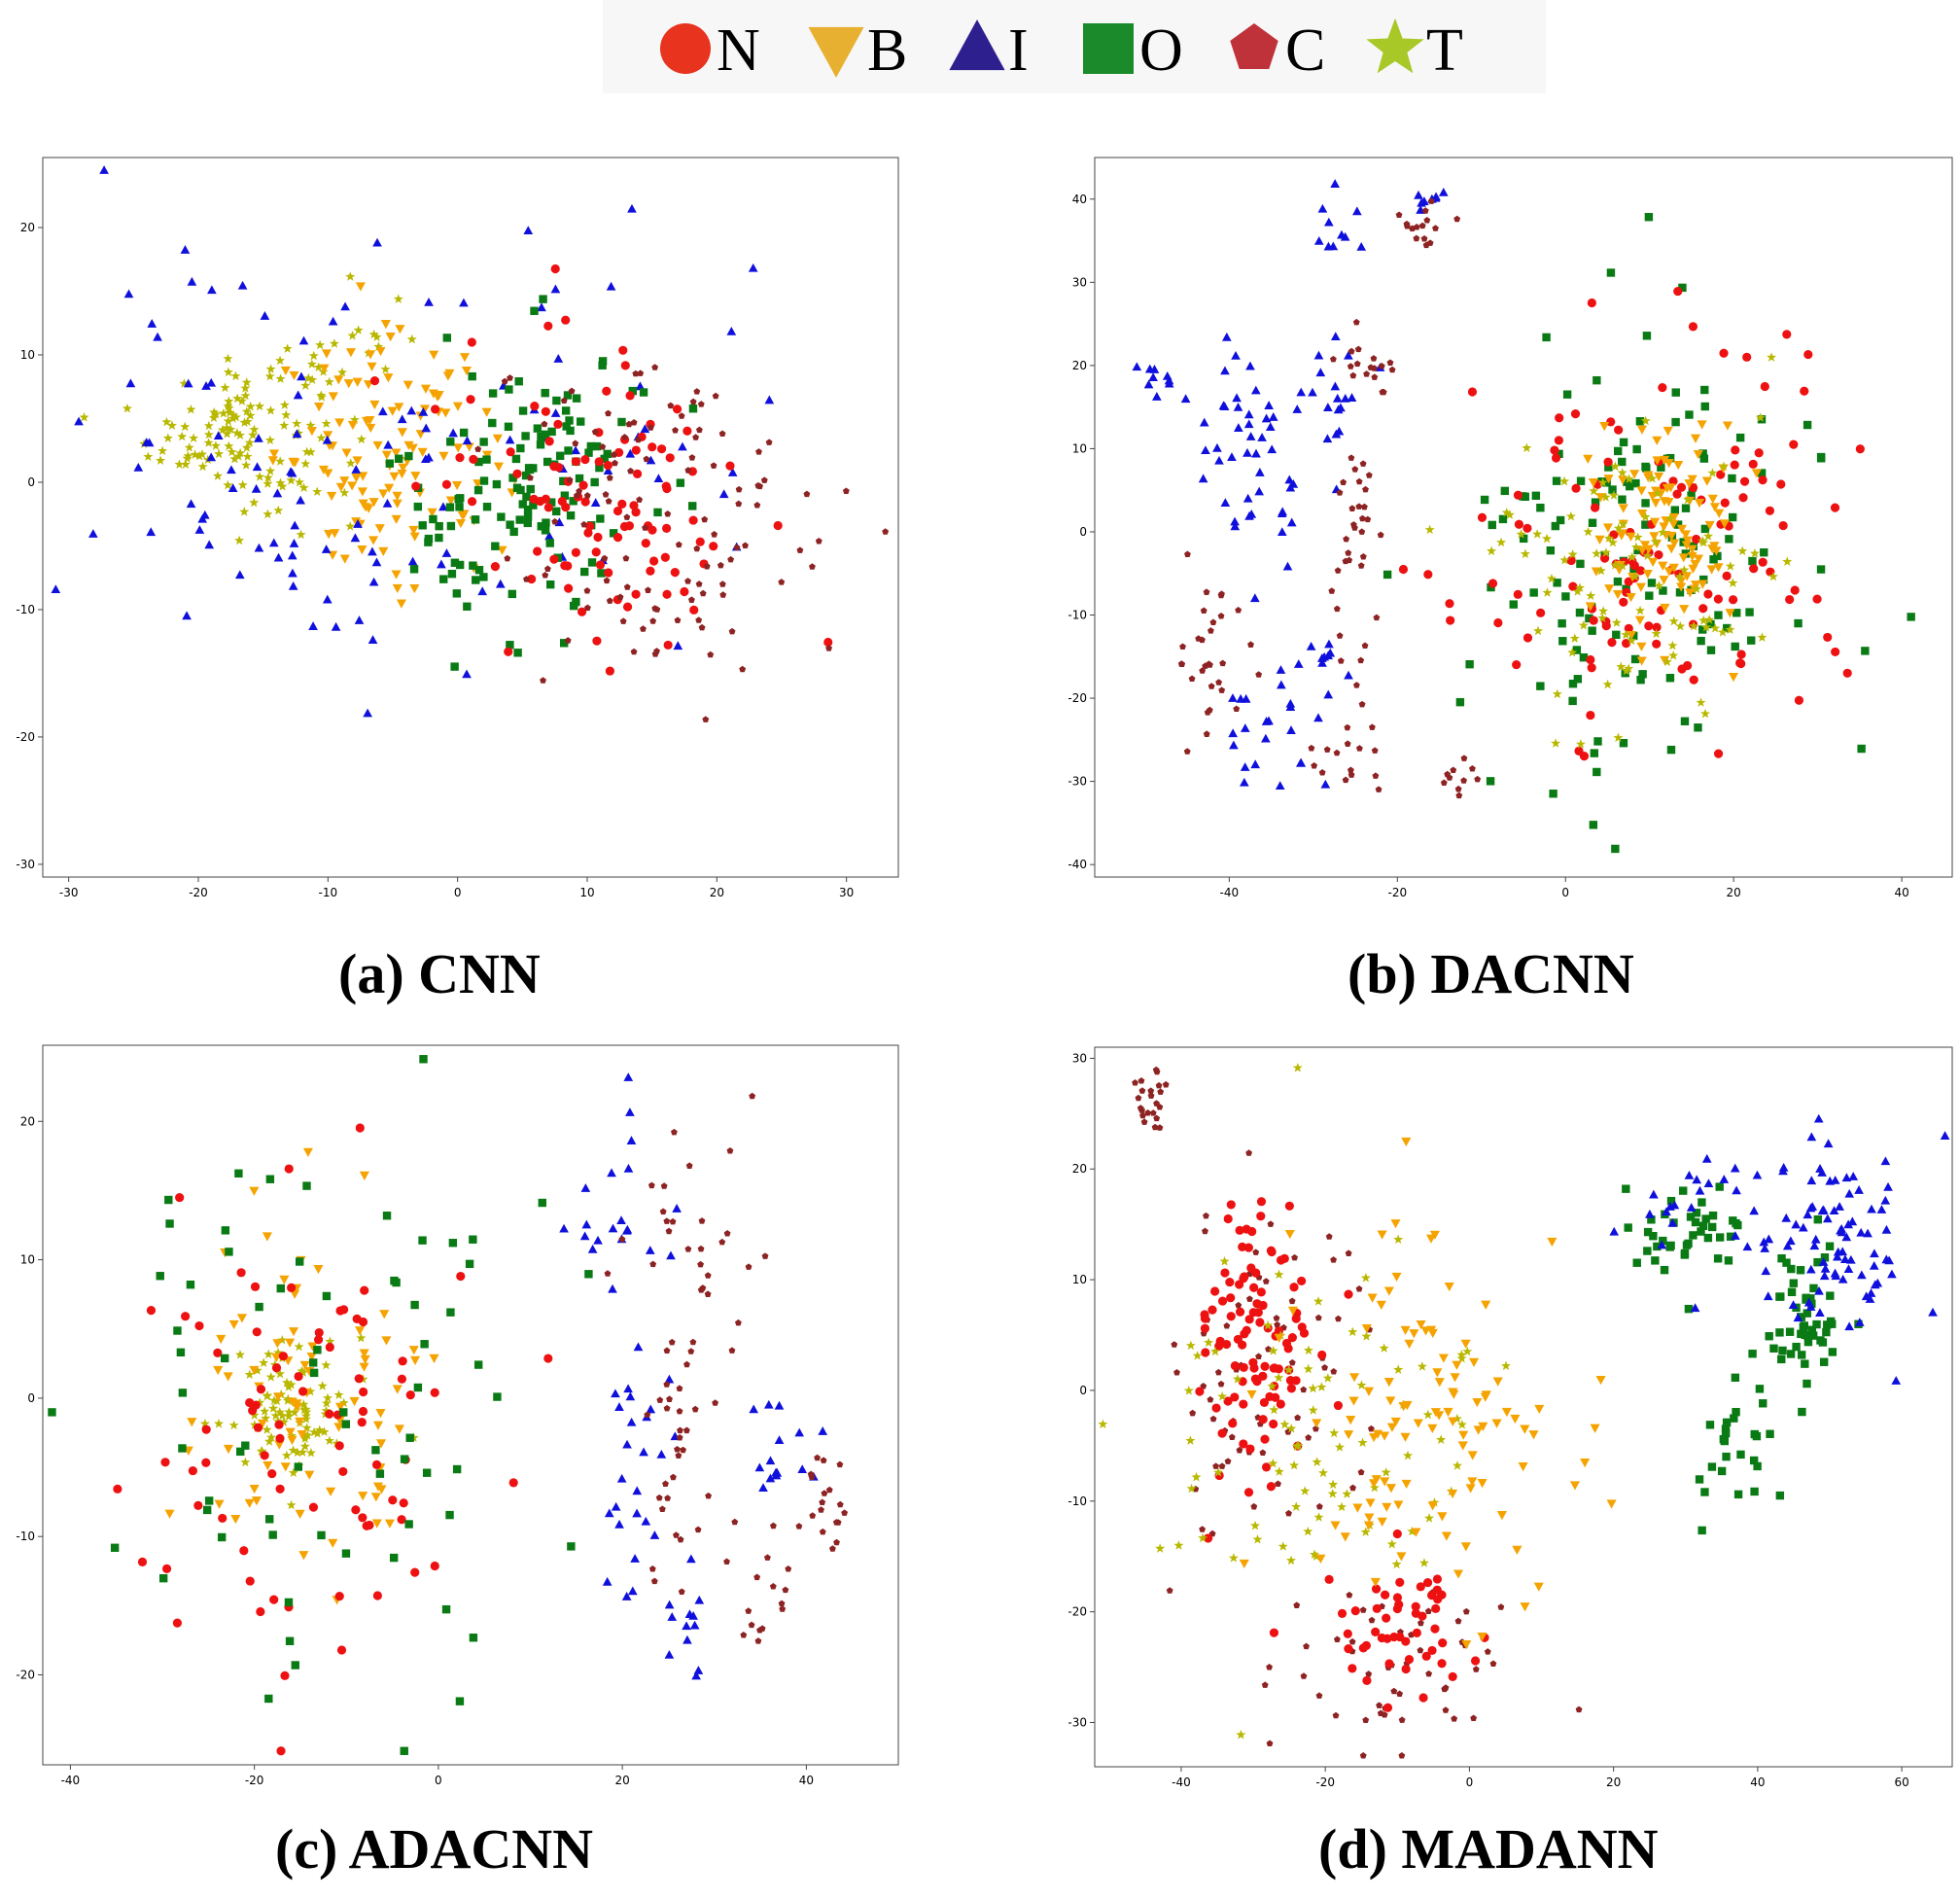  Describe the element at coordinates (1397, 893) in the screenshot. I see `x-tick-label: -20` at that location.